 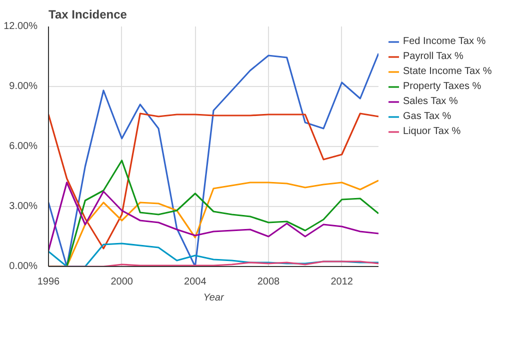 I want to click on y-tick-label: 6.00%, so click(x=23, y=146).